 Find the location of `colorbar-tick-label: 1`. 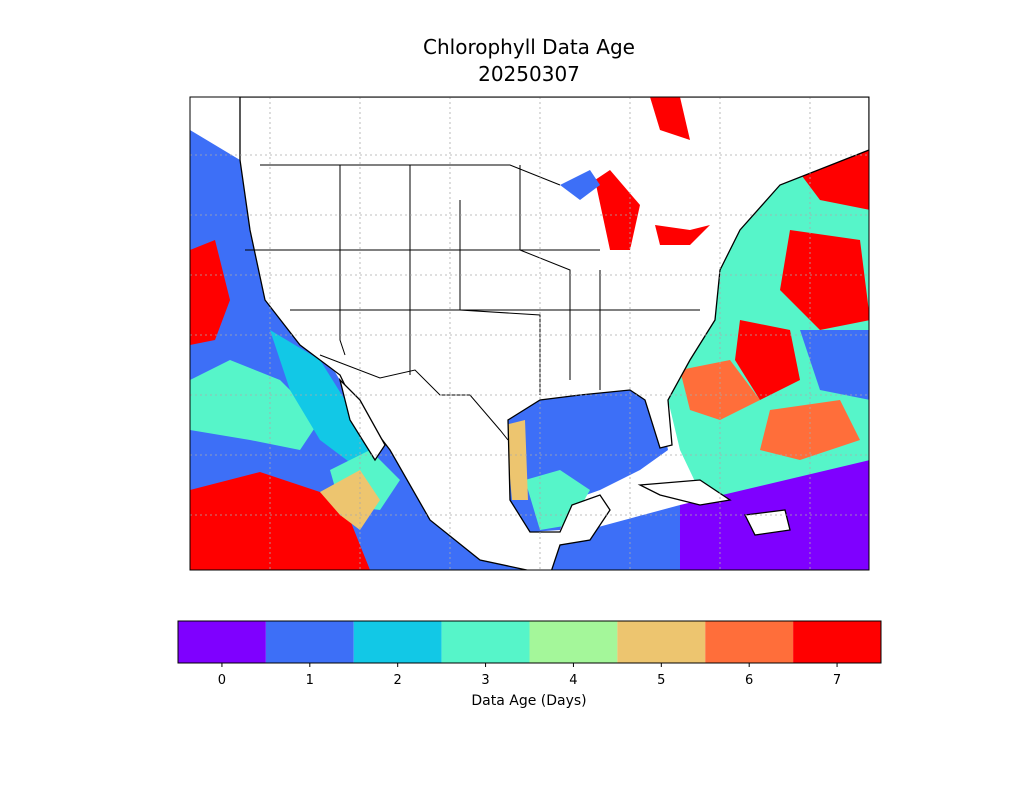

colorbar-tick-label: 1 is located at coordinates (310, 680).